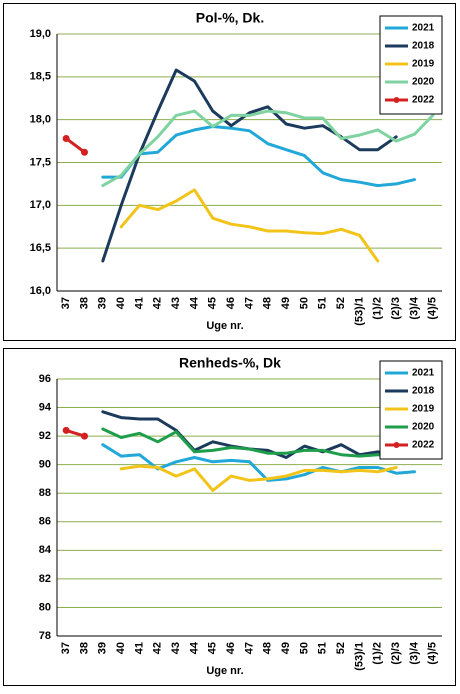  I want to click on y-tick-label: 88, so click(45, 493).